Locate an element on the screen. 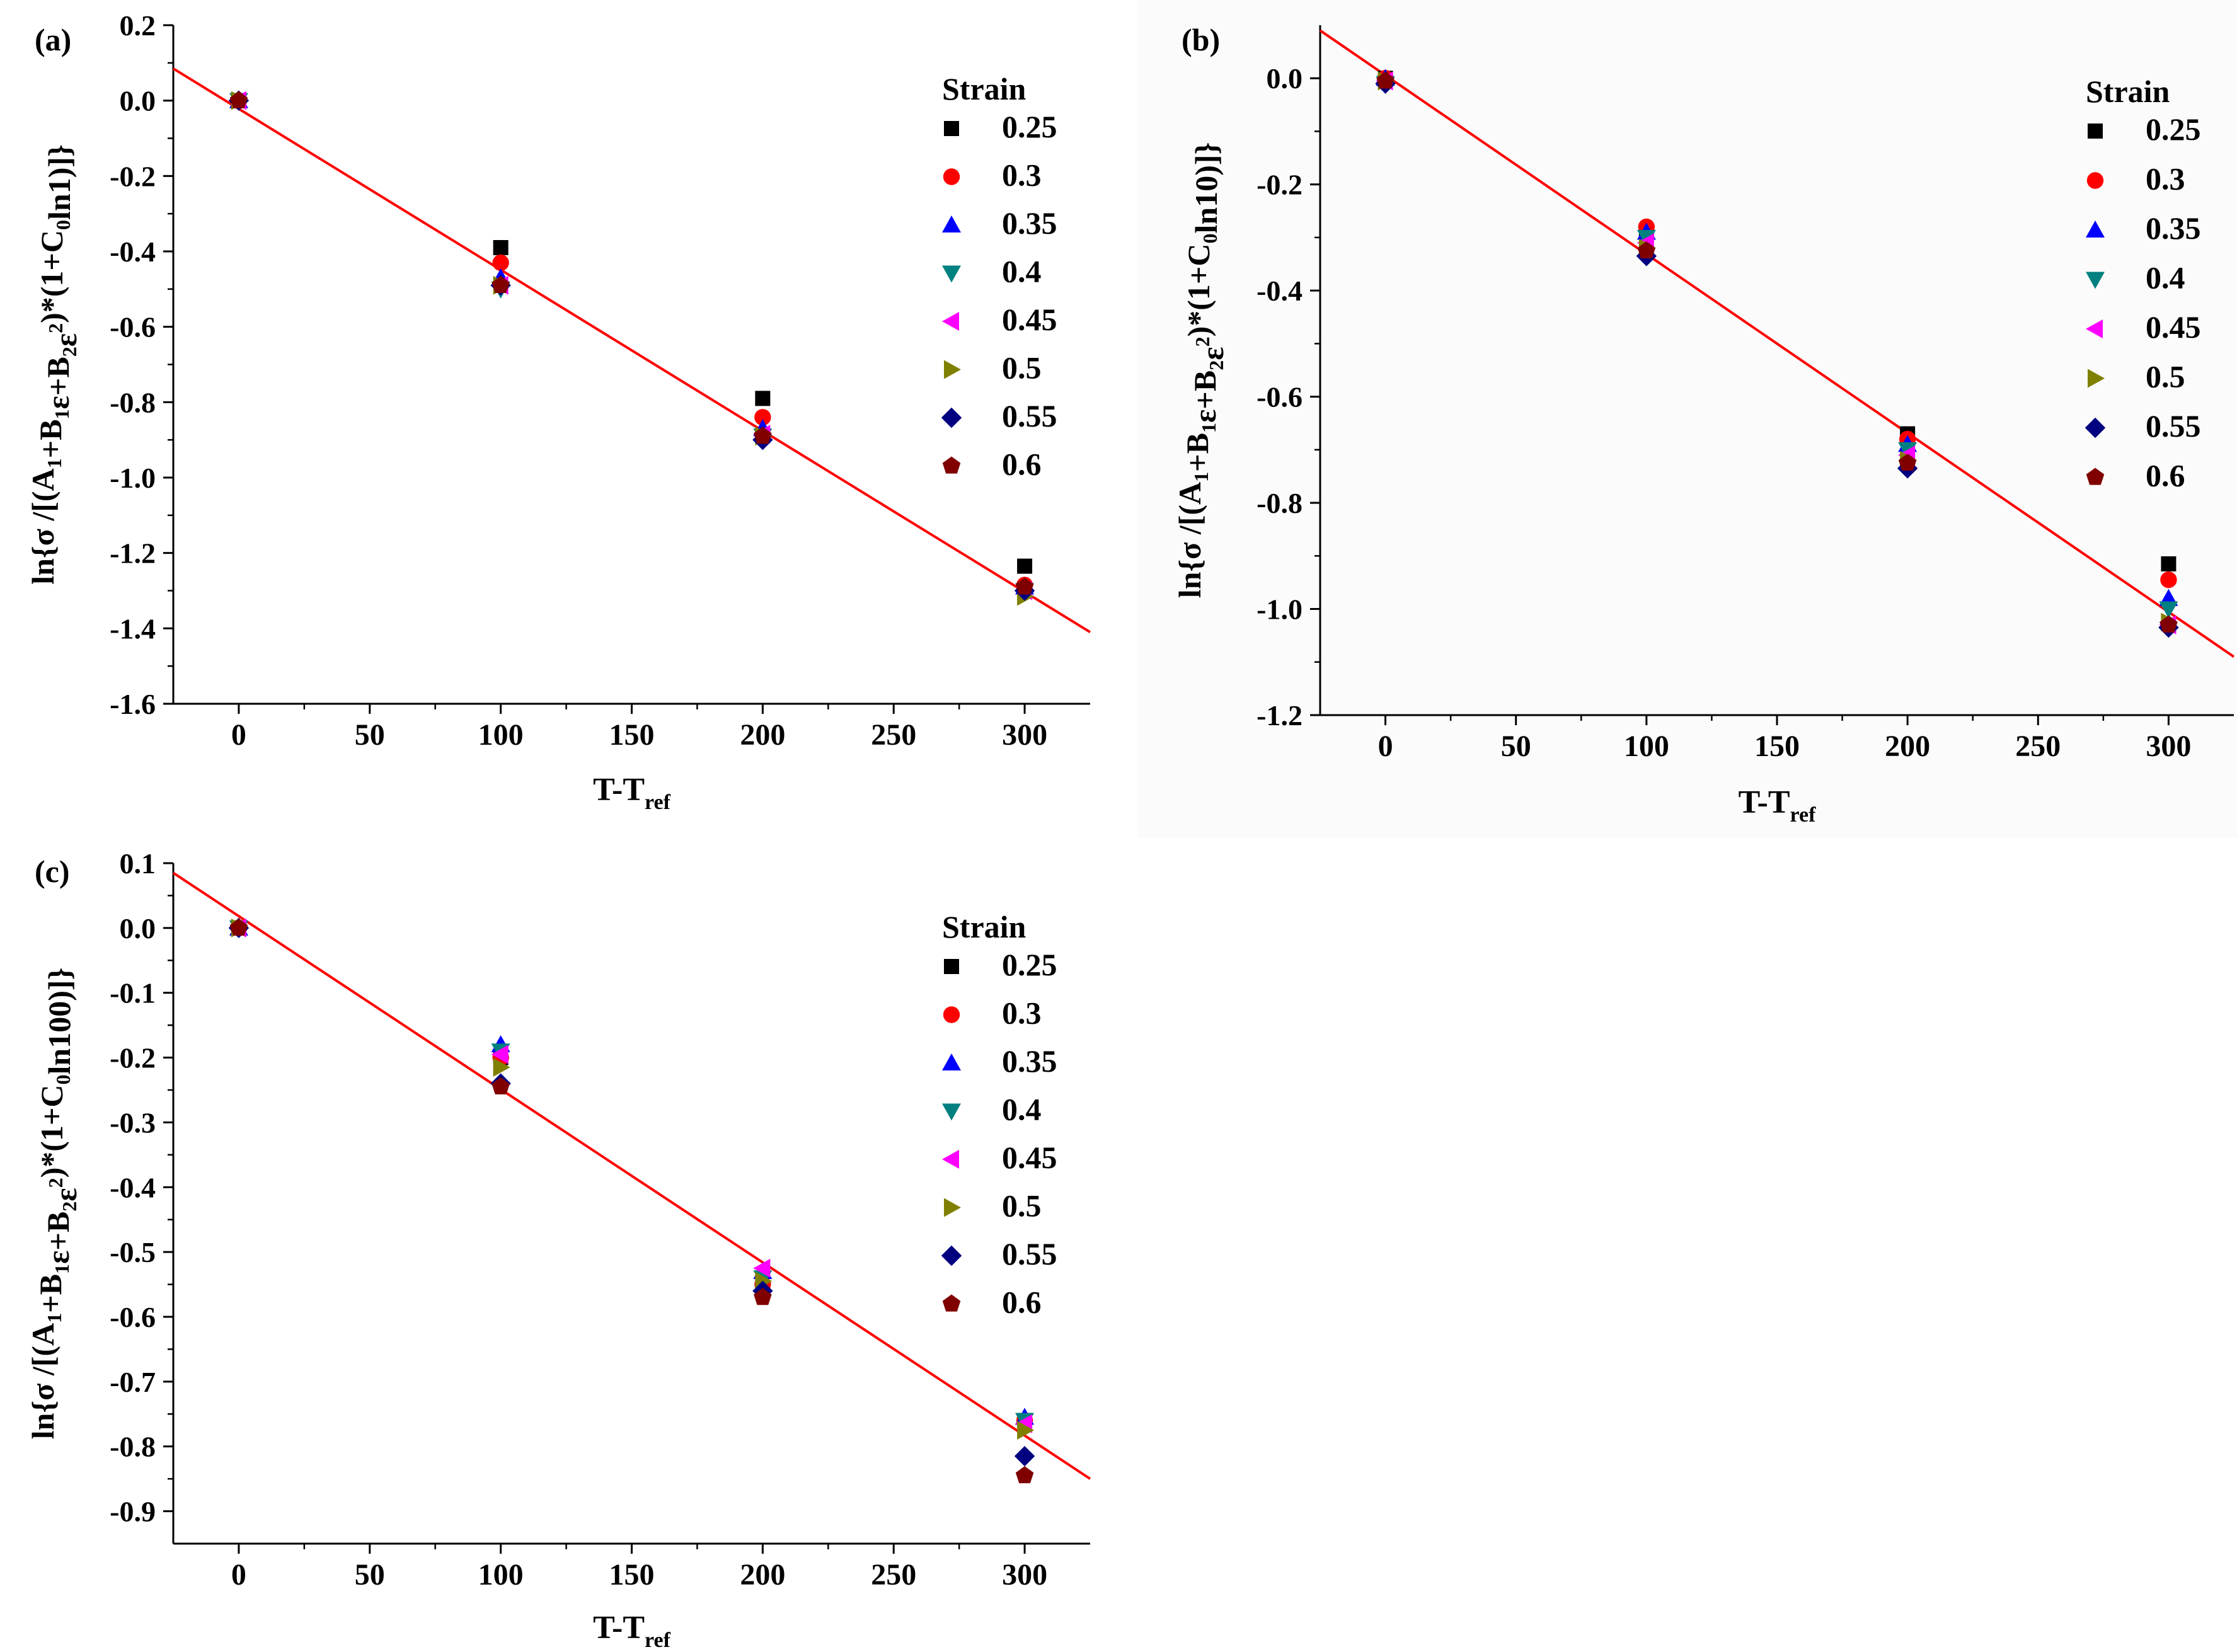 This screenshot has width=2237, height=1652. y-tick-label: -0.8 is located at coordinates (1280, 503).